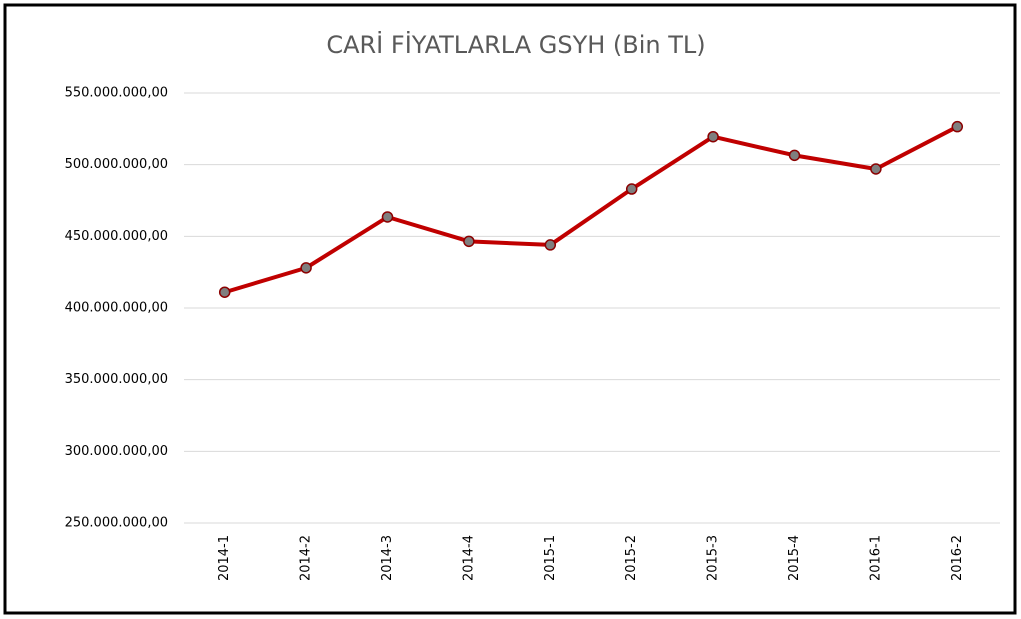 Image resolution: width=1021 pixels, height=619 pixels. Describe the element at coordinates (515, 44) in the screenshot. I see `chart-title: CARİ FİYATLARLA GSYH (Bin TL)` at that location.